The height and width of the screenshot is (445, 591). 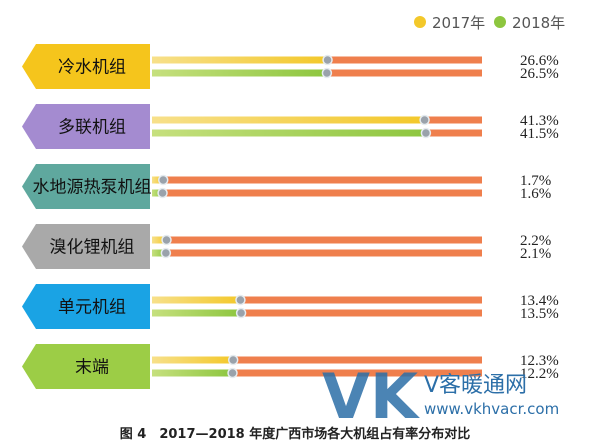 What do you see at coordinates (535, 194) in the screenshot?
I see `value-label: 1.6%` at bounding box center [535, 194].